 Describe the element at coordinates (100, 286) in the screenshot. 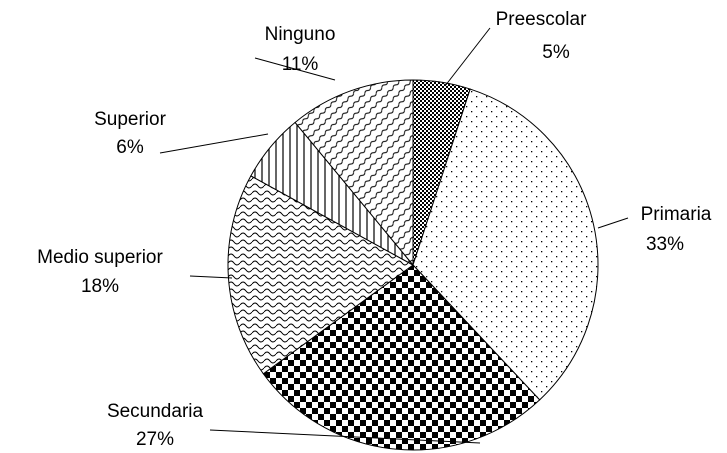

I see `slice-value-label: 18%` at that location.